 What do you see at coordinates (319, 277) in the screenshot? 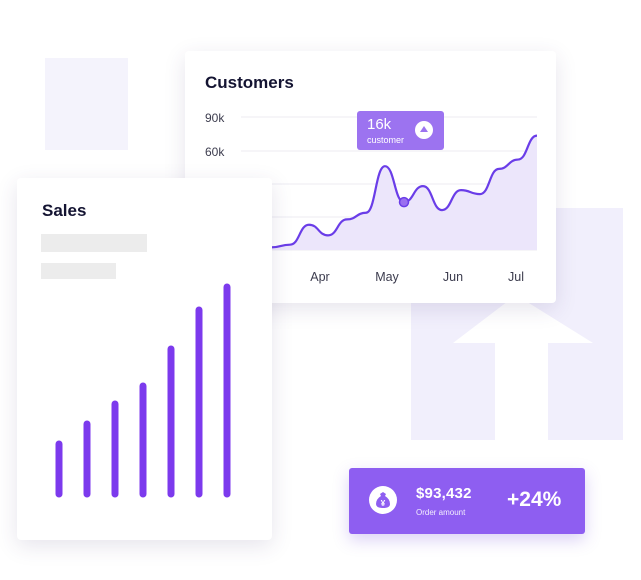
I see `x-tick-label: Apr` at bounding box center [319, 277].